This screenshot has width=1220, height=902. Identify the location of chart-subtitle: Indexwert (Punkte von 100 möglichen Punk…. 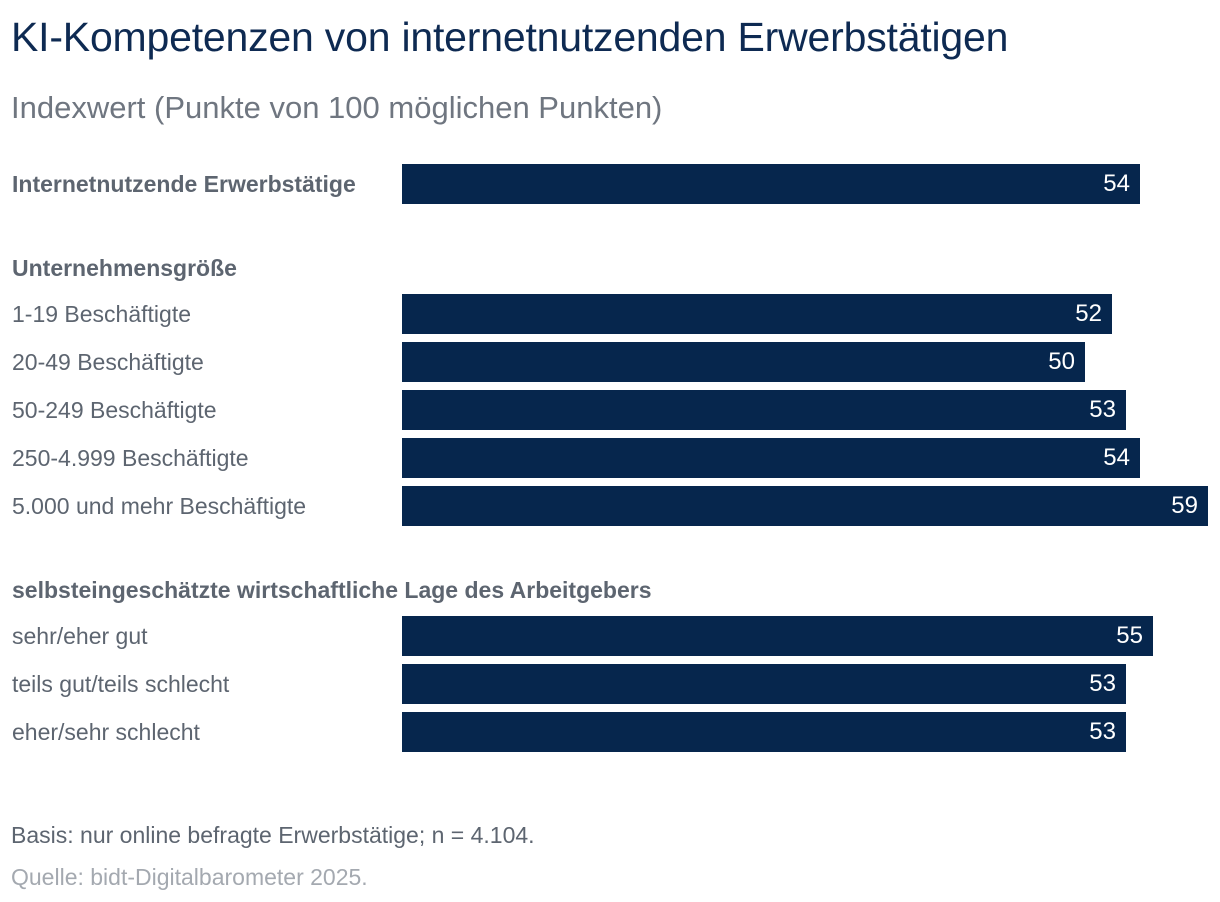
(337, 107).